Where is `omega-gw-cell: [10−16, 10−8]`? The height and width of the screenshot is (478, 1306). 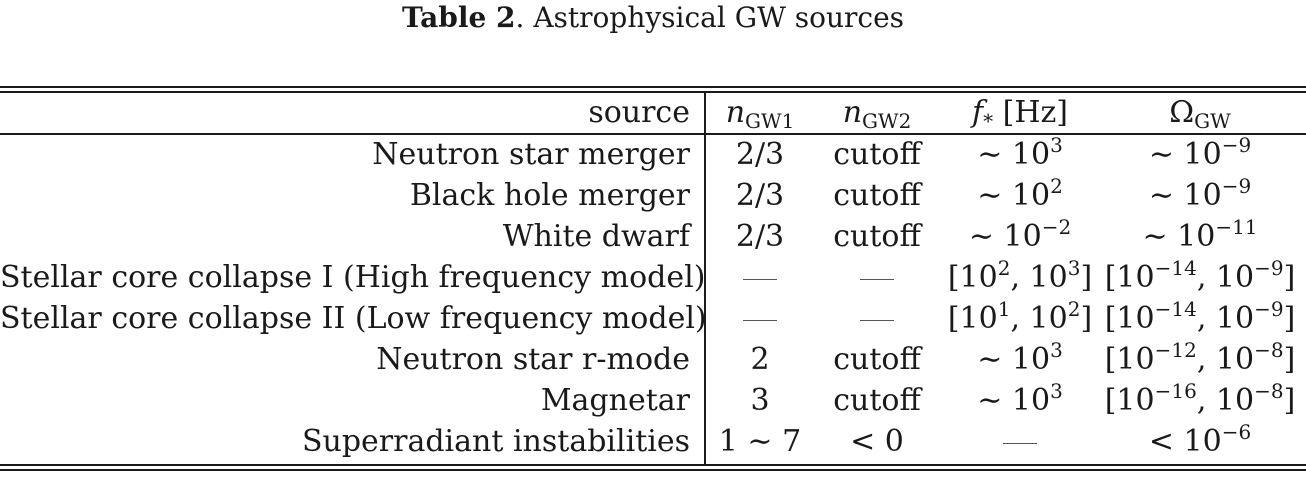
omega-gw-cell: [10−16, 10−8] is located at coordinates (1200, 398).